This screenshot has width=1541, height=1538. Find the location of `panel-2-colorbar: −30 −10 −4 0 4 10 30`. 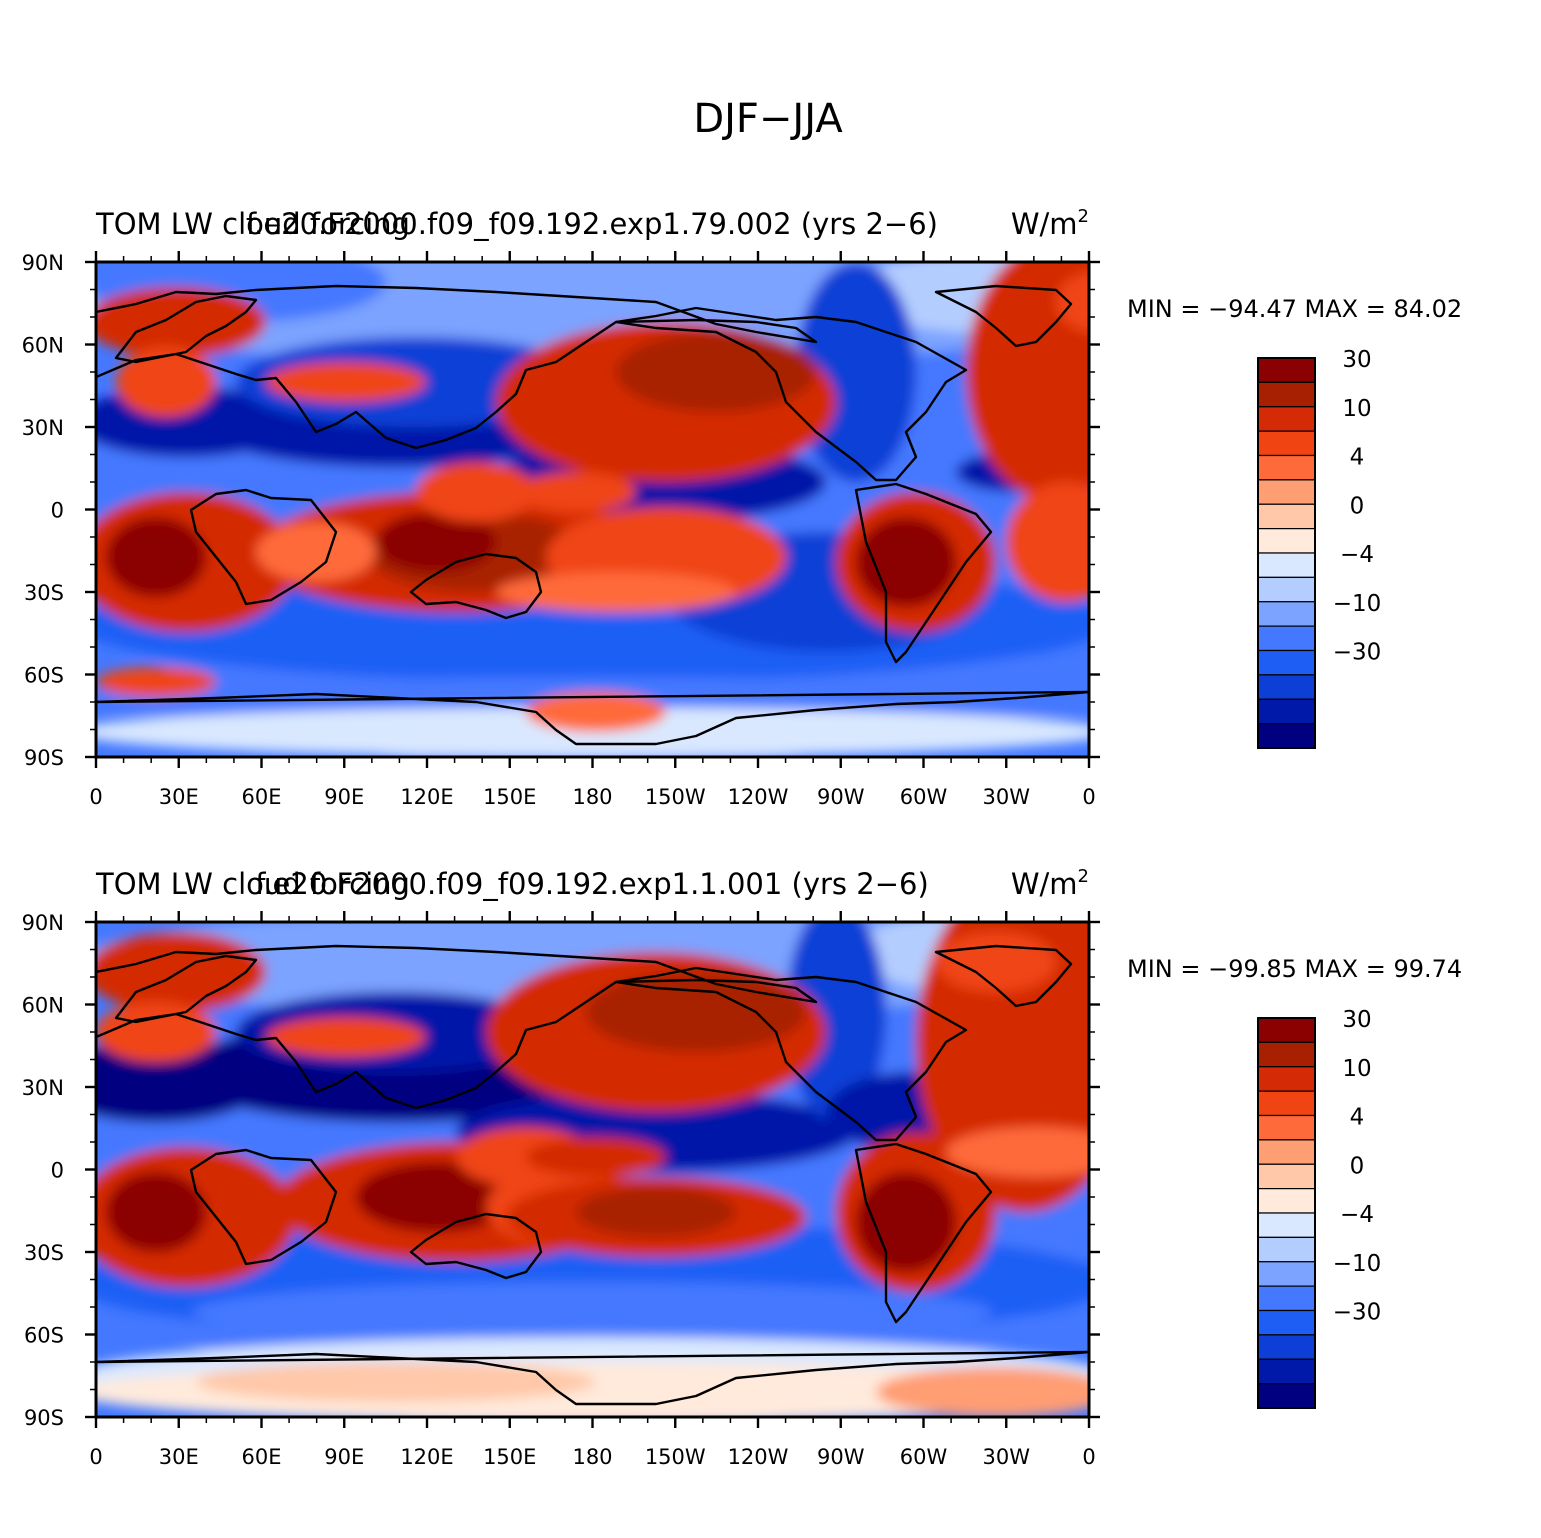

panel-2-colorbar: −30 −10 −4 0 4 10 30 is located at coordinates (1319, 1208).